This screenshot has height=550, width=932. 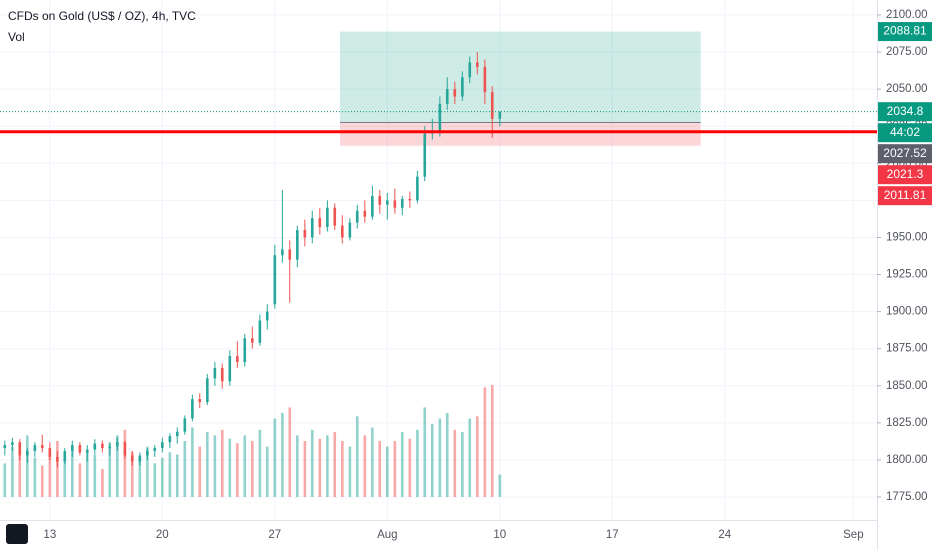 I want to click on x-tick-label: Aug, so click(x=387, y=535).